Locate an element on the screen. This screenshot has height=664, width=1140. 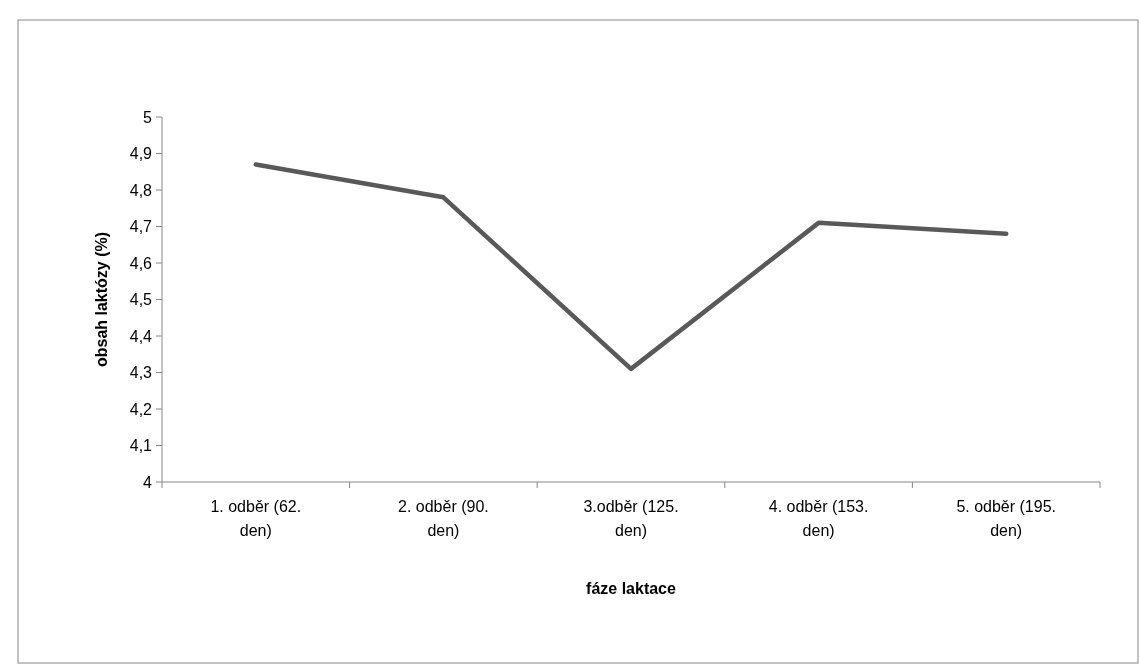
y-tick-label: 4,7 is located at coordinates (141, 227).